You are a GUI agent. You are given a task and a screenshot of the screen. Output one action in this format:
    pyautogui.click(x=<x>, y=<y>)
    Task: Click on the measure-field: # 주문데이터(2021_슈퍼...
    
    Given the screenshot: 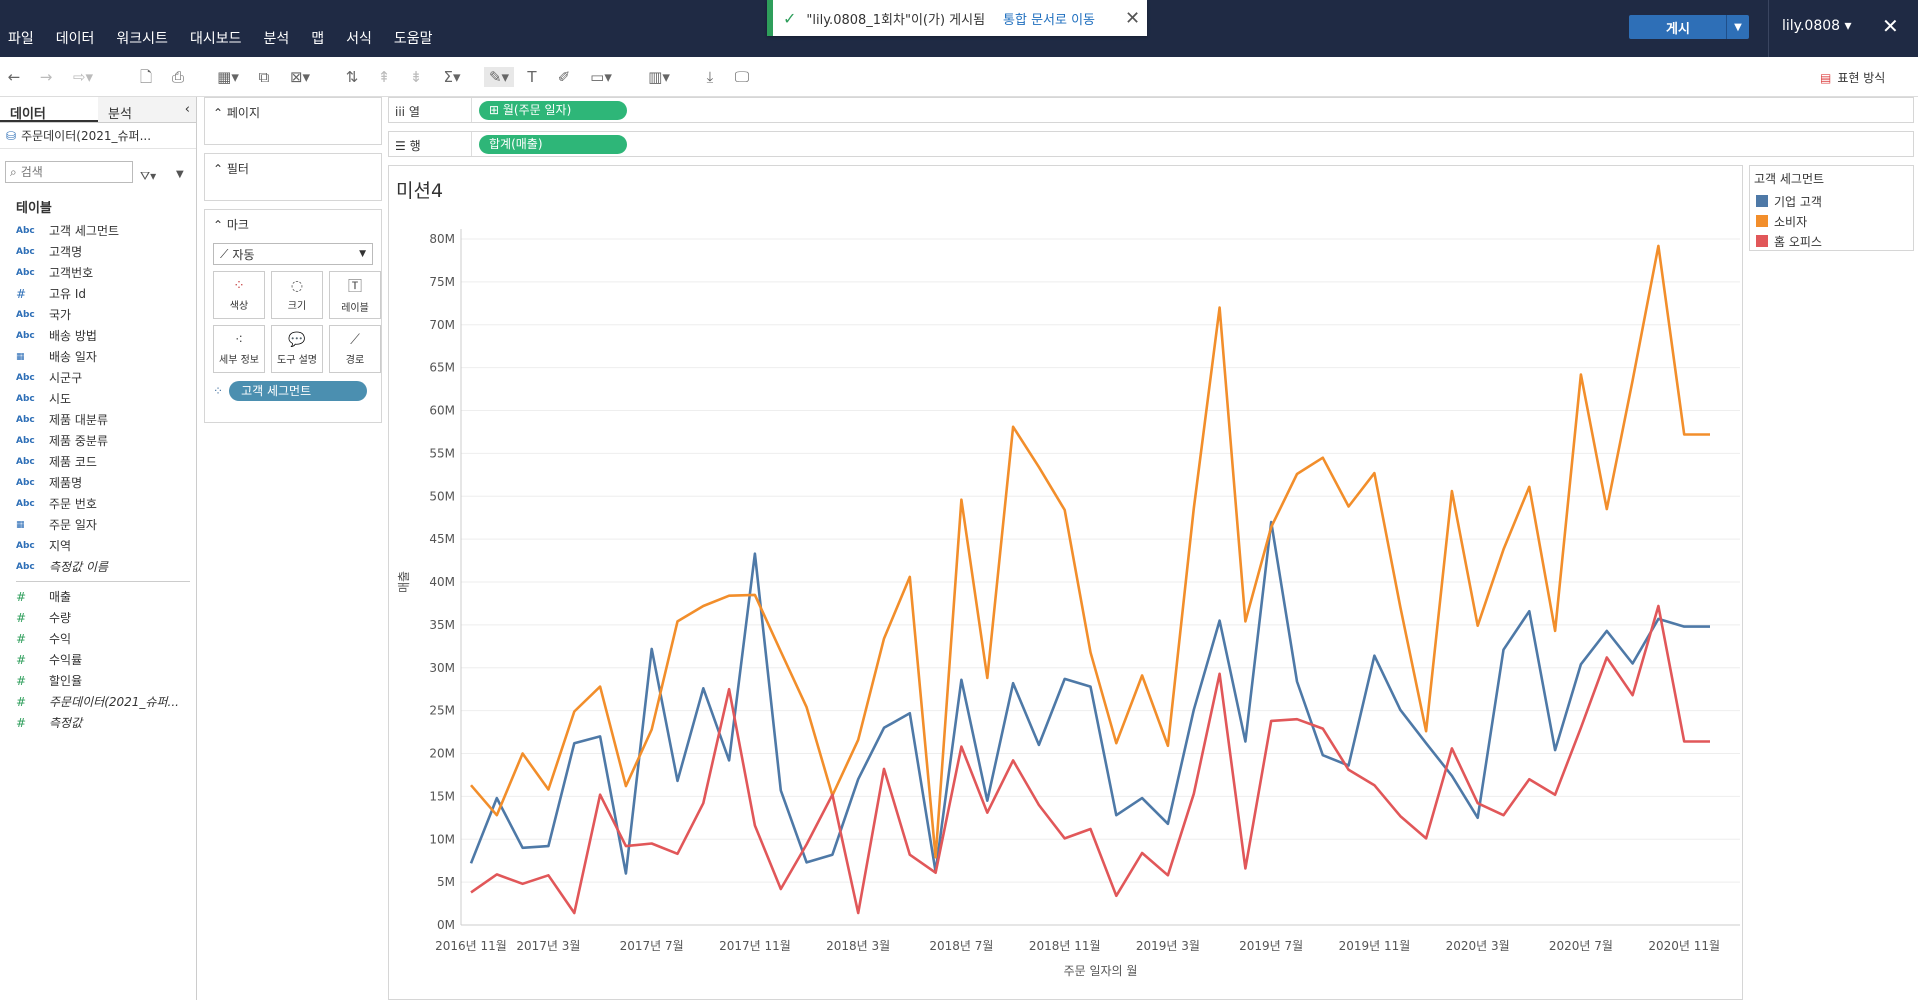 What is the action you would take?
    pyautogui.click(x=98, y=701)
    